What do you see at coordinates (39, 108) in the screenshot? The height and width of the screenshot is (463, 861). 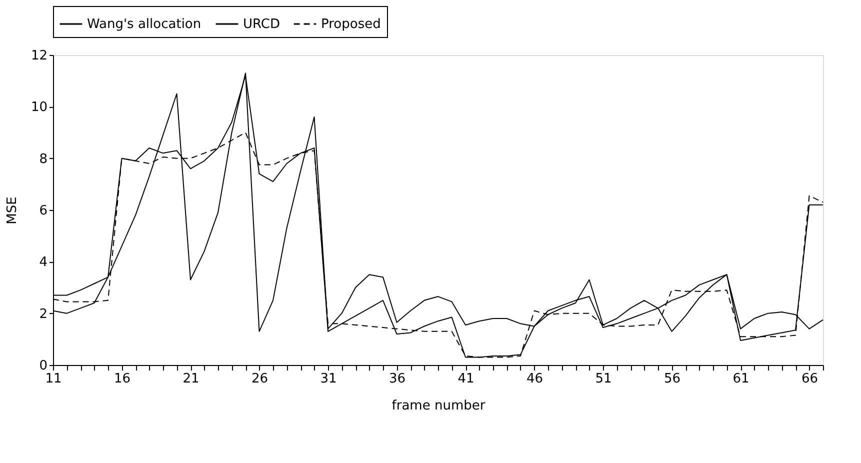 I see `y-tick-label: 10` at bounding box center [39, 108].